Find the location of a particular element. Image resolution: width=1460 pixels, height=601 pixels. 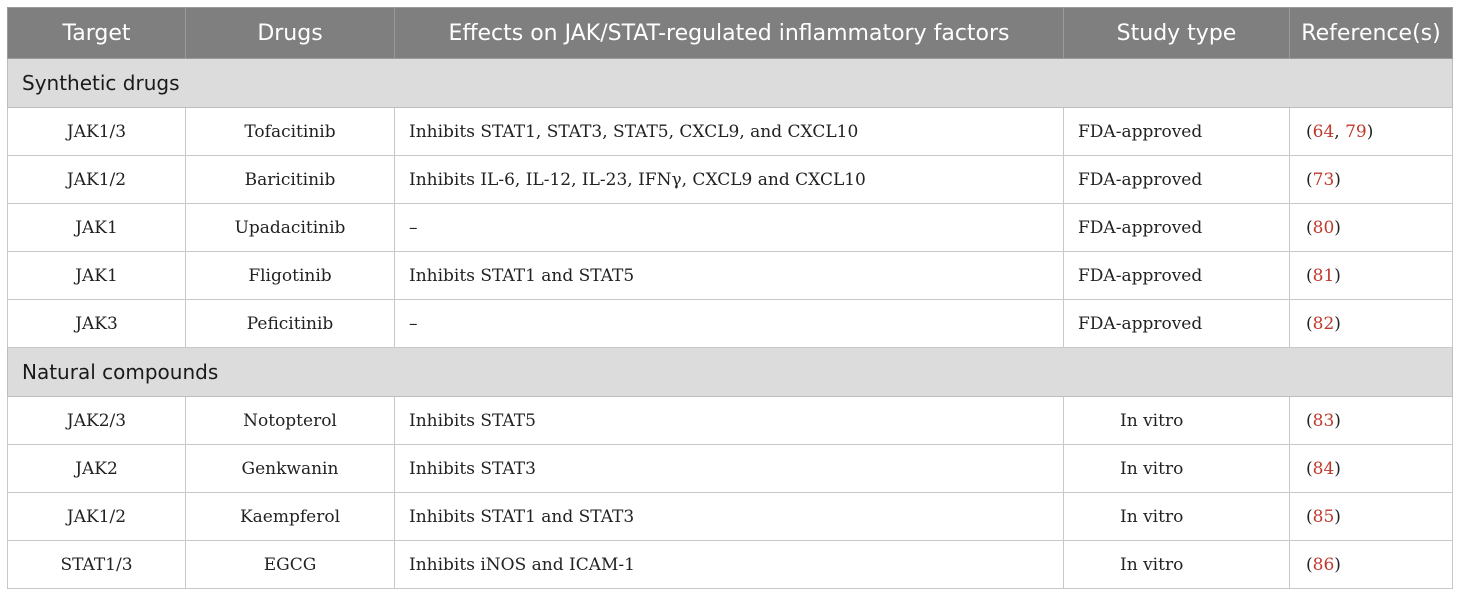

section-row: Natural compounds is located at coordinates (730, 372).